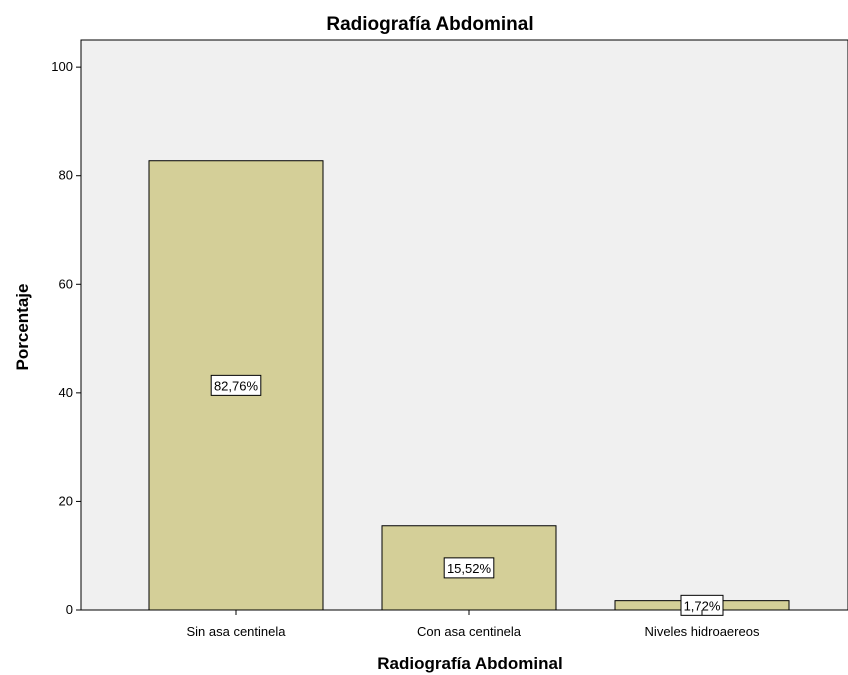 This screenshot has width=848, height=675. I want to click on x-tick-label: Niveles hidroaereos, so click(702, 631).